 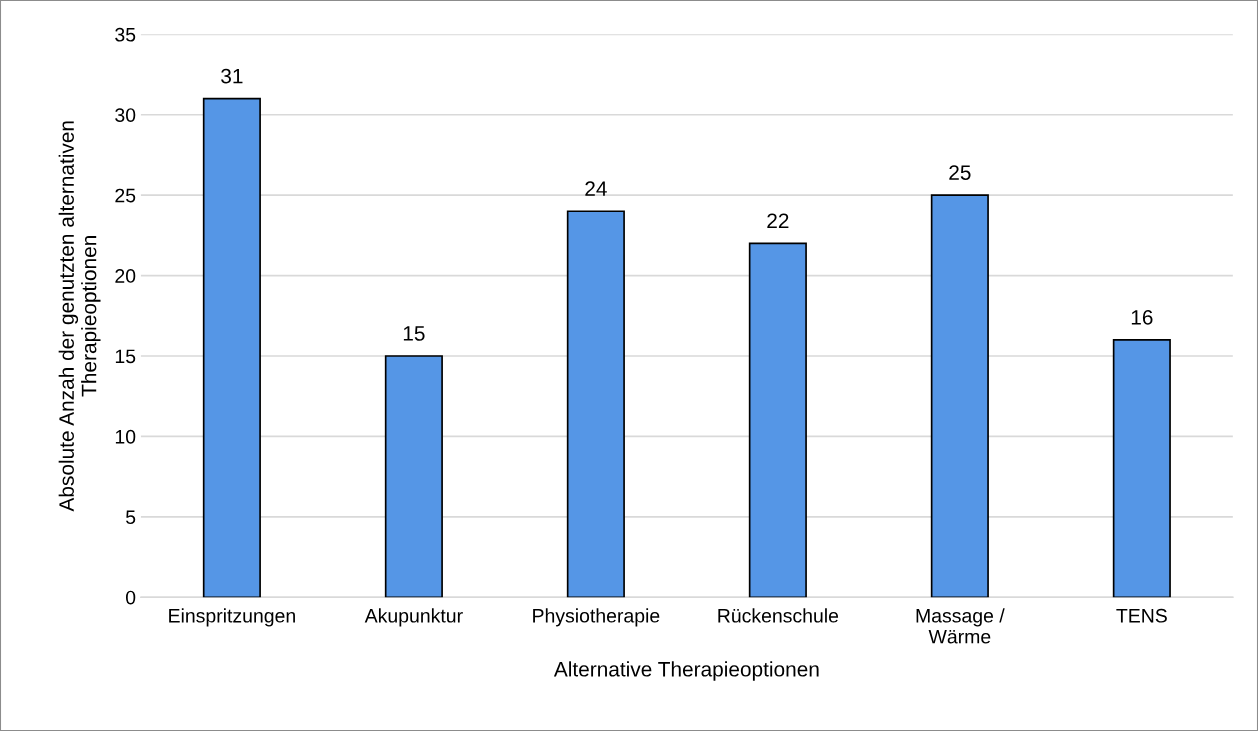 What do you see at coordinates (596, 617) in the screenshot?
I see `x-tick-label: Physiotherapie` at bounding box center [596, 617].